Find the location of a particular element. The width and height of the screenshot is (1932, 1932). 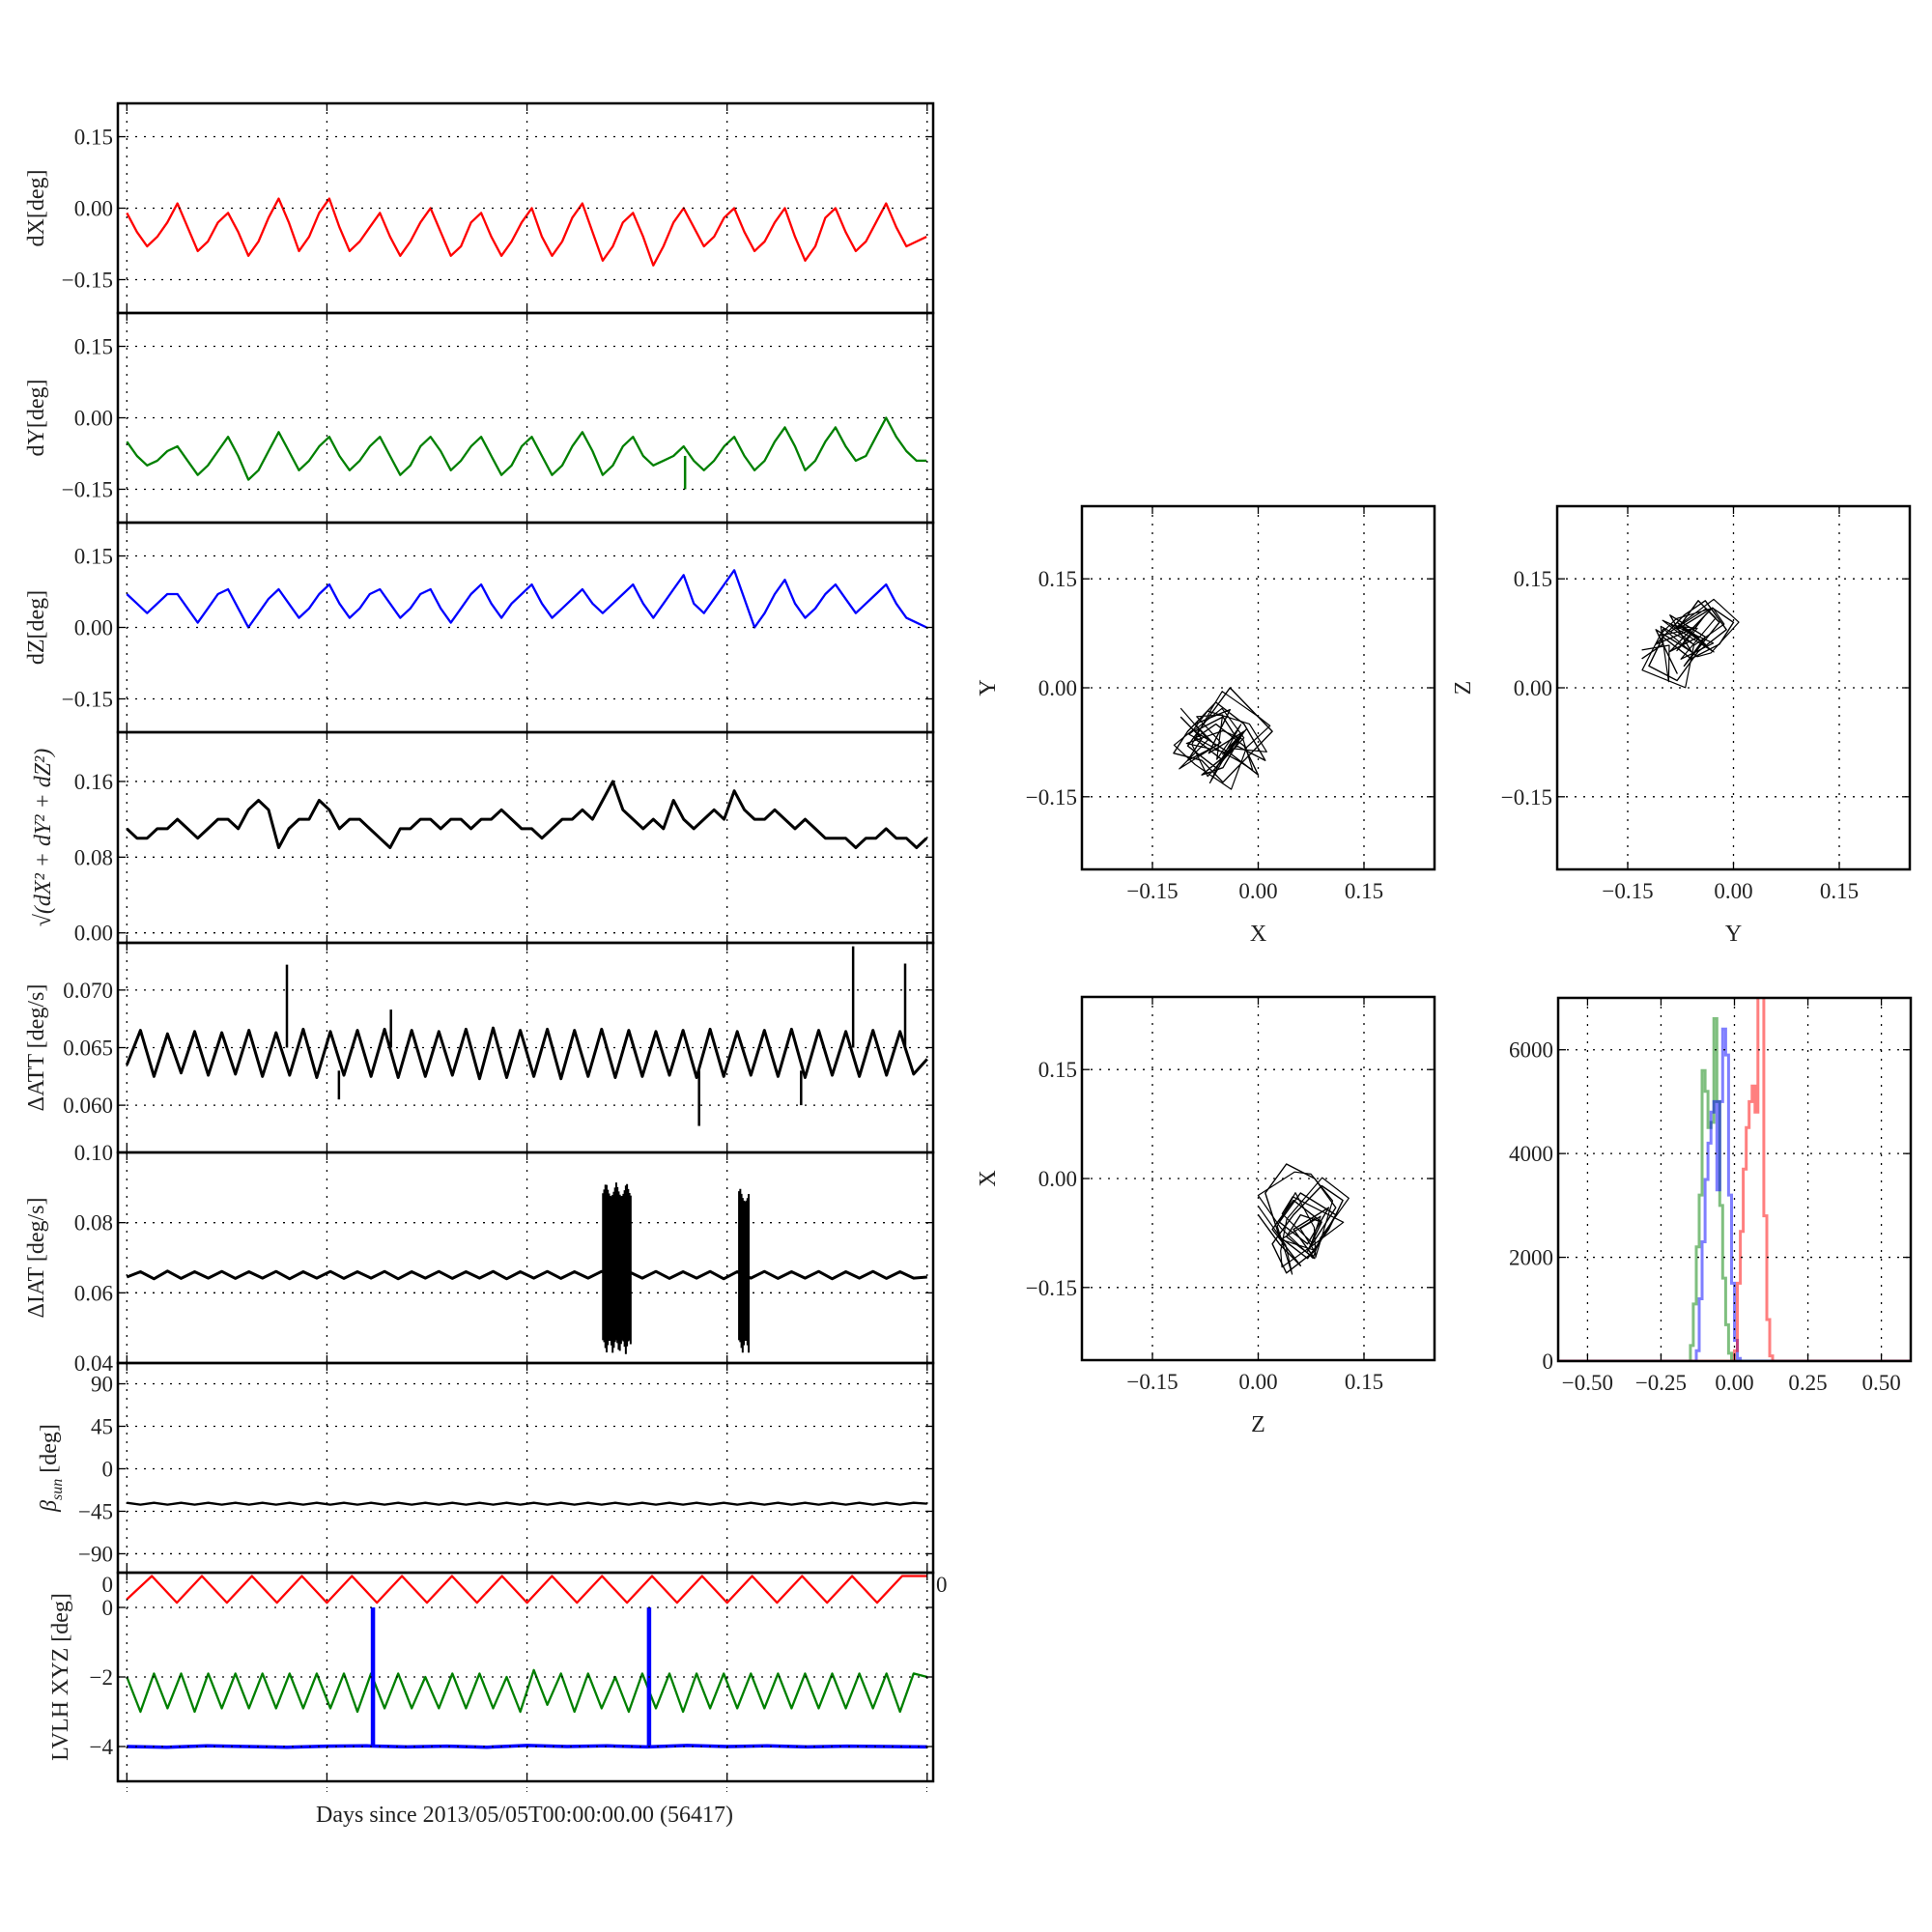

dy-axes: 0.15 0.00 −0.15 dY[deg] is located at coordinates (479, 418).